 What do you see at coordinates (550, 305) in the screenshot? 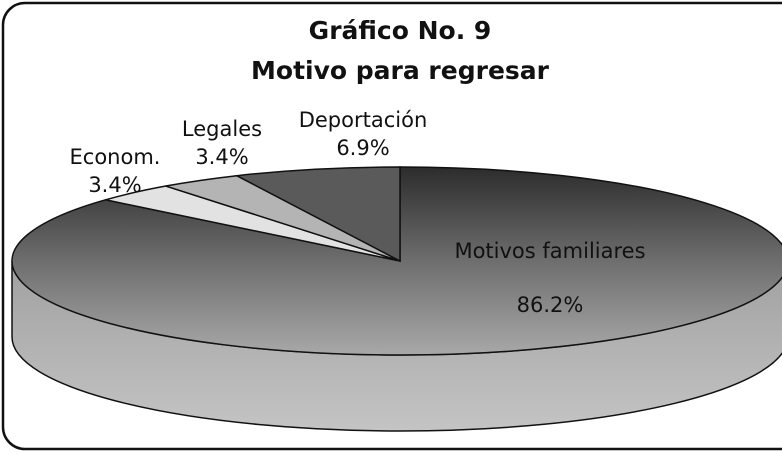
I see `value-label: 86.2%` at bounding box center [550, 305].